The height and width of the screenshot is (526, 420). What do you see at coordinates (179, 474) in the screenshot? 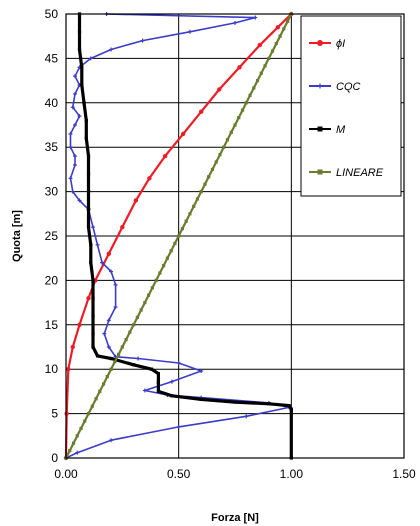
I see `x-tick-label: 0.50` at bounding box center [179, 474].